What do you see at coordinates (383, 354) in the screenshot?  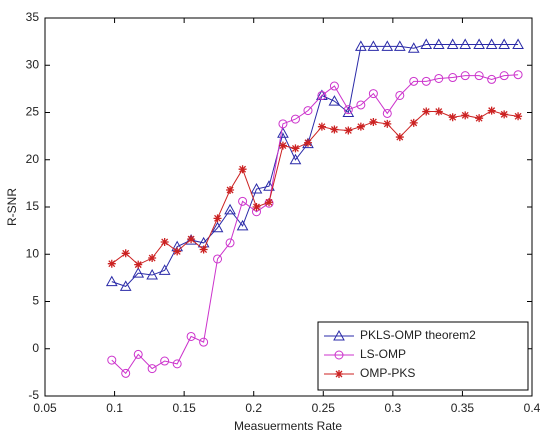 I see `legend-label: LS-OMP` at bounding box center [383, 354].